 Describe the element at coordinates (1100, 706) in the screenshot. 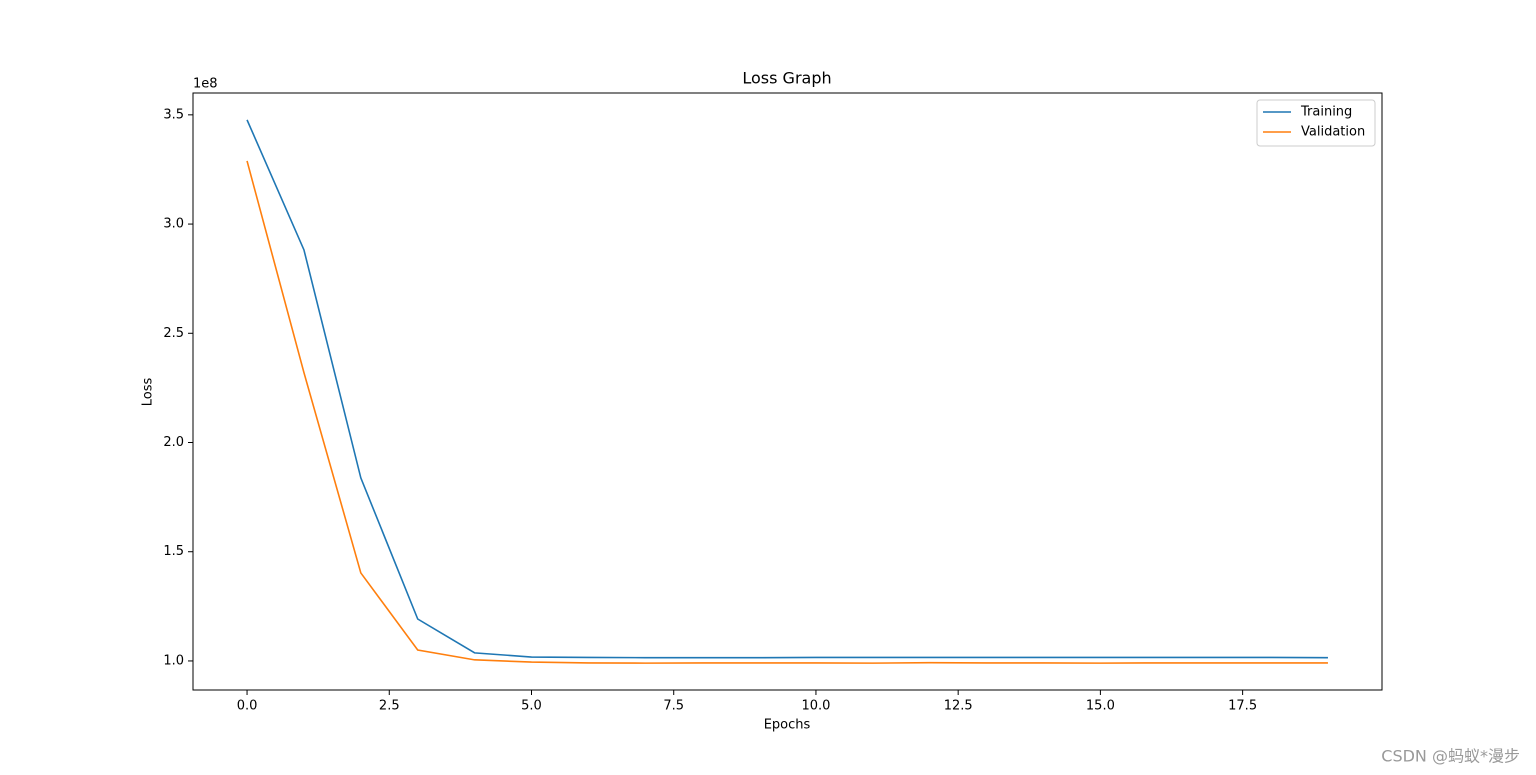

I see `x-tick-label: 15.0` at that location.